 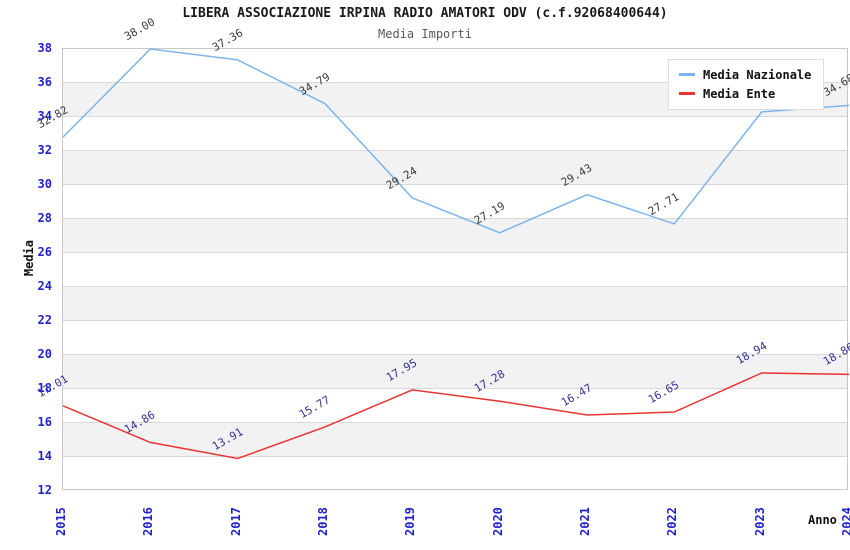 I want to click on y-tick-label: 12, so click(x=44, y=490).